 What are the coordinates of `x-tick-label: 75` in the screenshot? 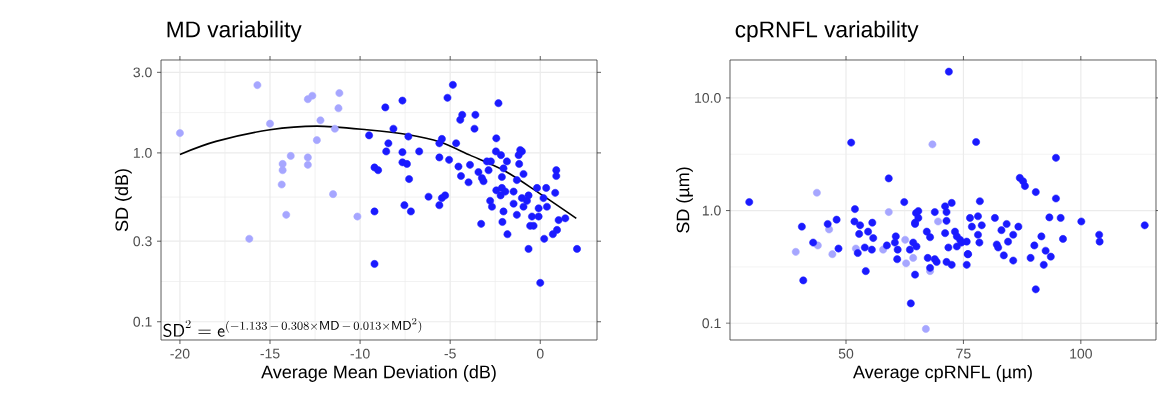 It's located at (963, 353).